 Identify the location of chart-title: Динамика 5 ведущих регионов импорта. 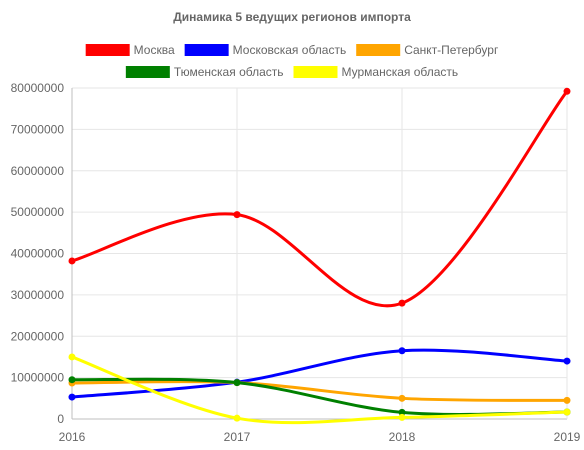
(292, 17).